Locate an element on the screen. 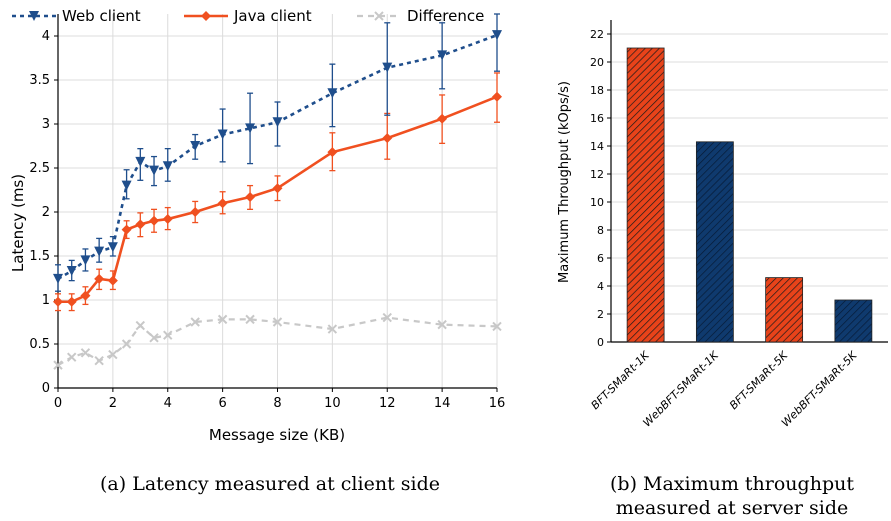 This screenshot has width=891, height=521. y-tick-label: 1.5 is located at coordinates (39, 256).